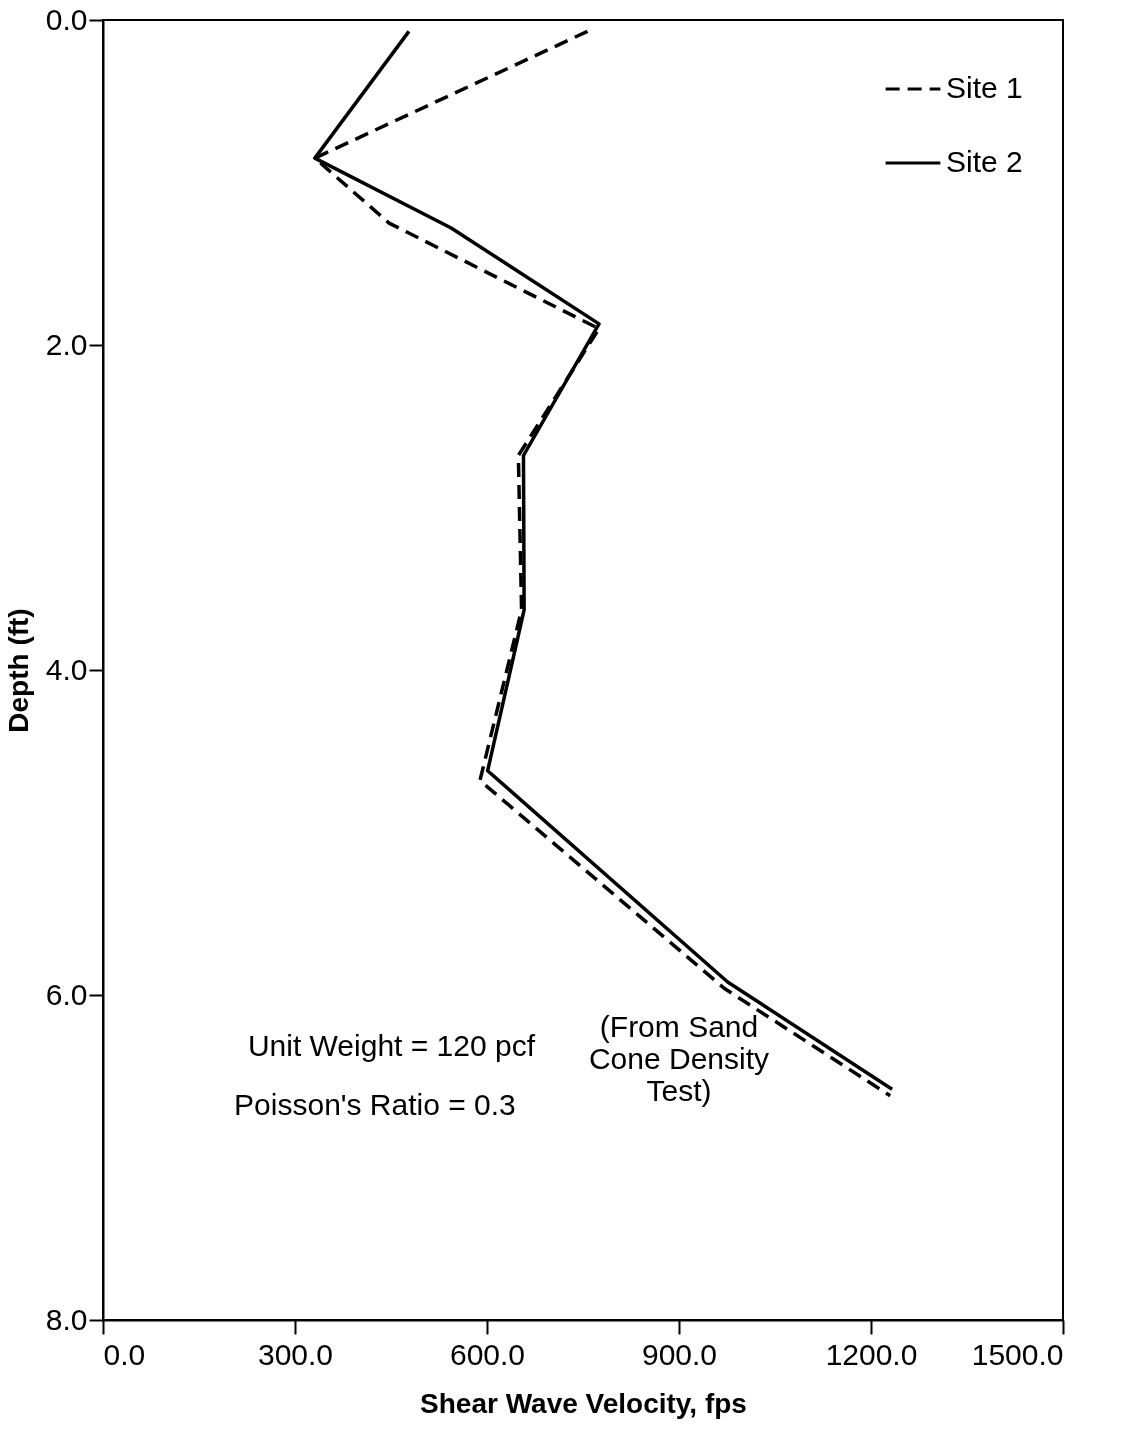  What do you see at coordinates (487, 1354) in the screenshot?
I see `x-tick-label: 600.0` at bounding box center [487, 1354].